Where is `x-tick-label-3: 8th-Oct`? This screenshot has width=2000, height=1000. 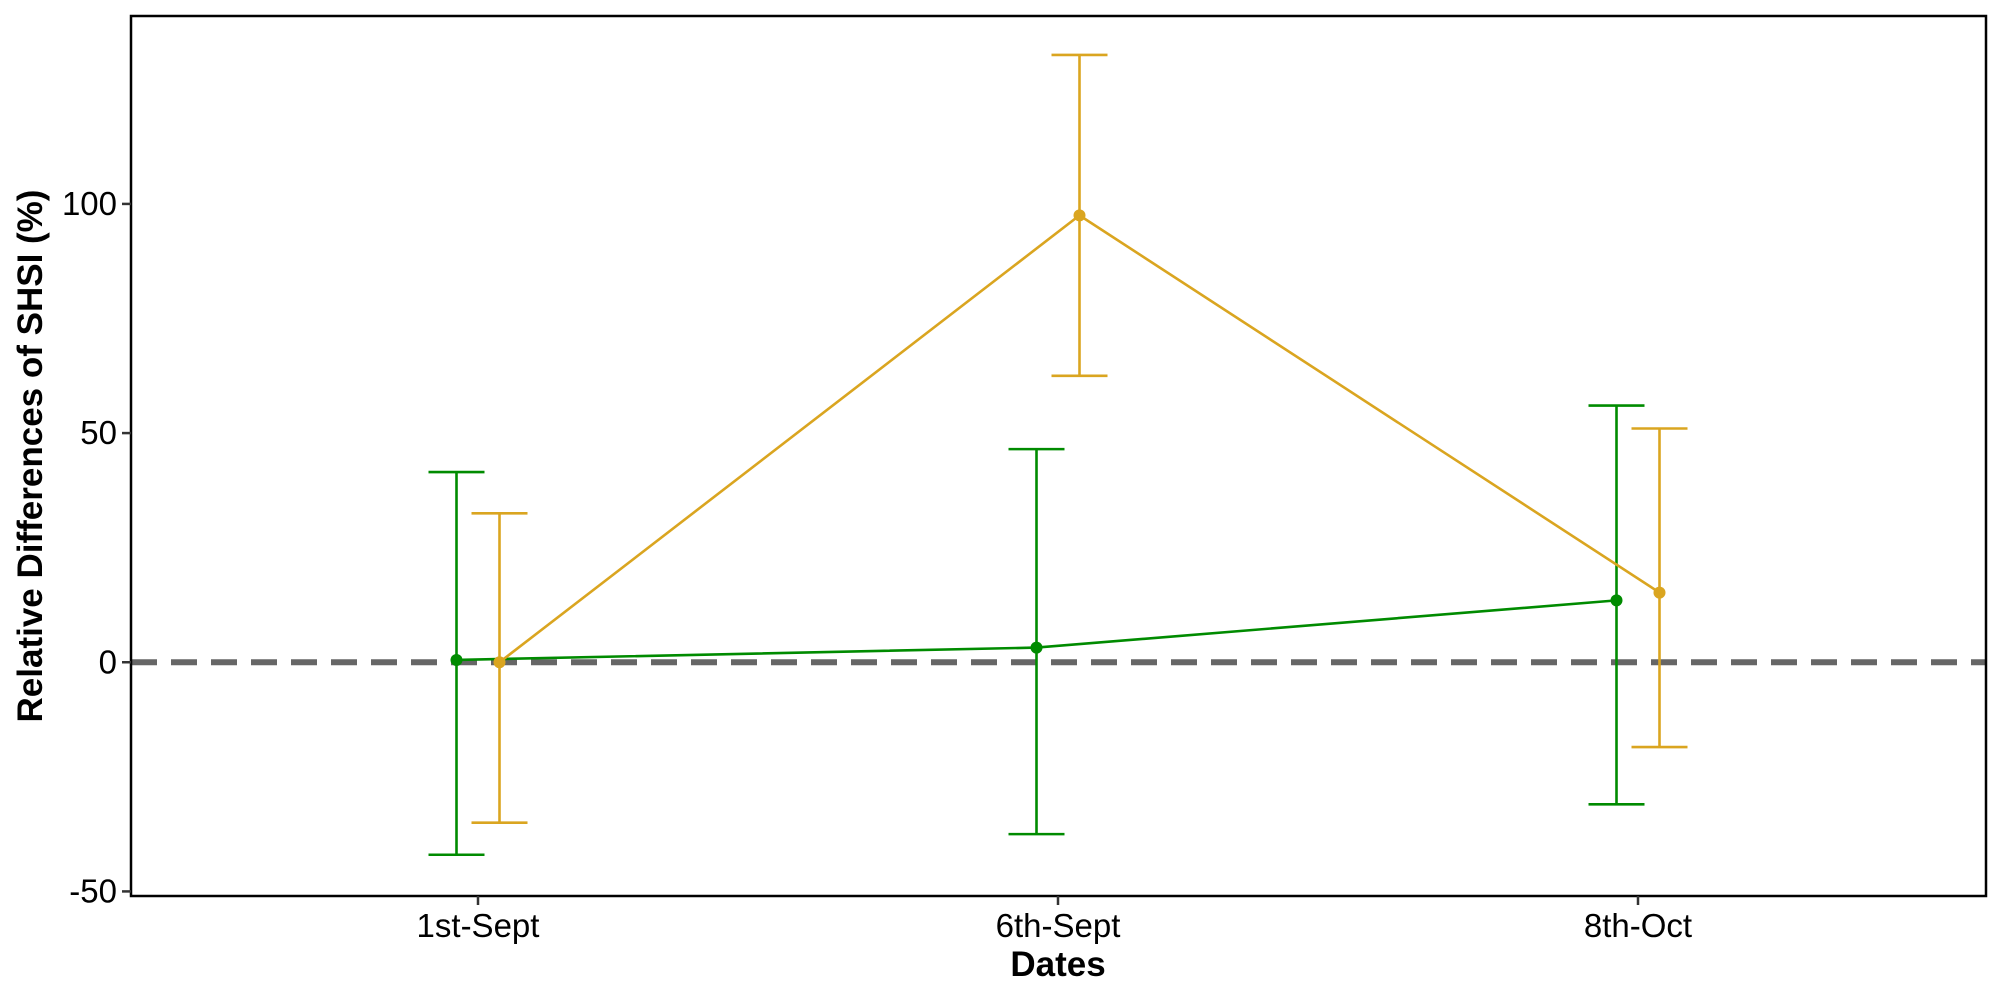 x-tick-label-3: 8th-Oct is located at coordinates (1638, 925).